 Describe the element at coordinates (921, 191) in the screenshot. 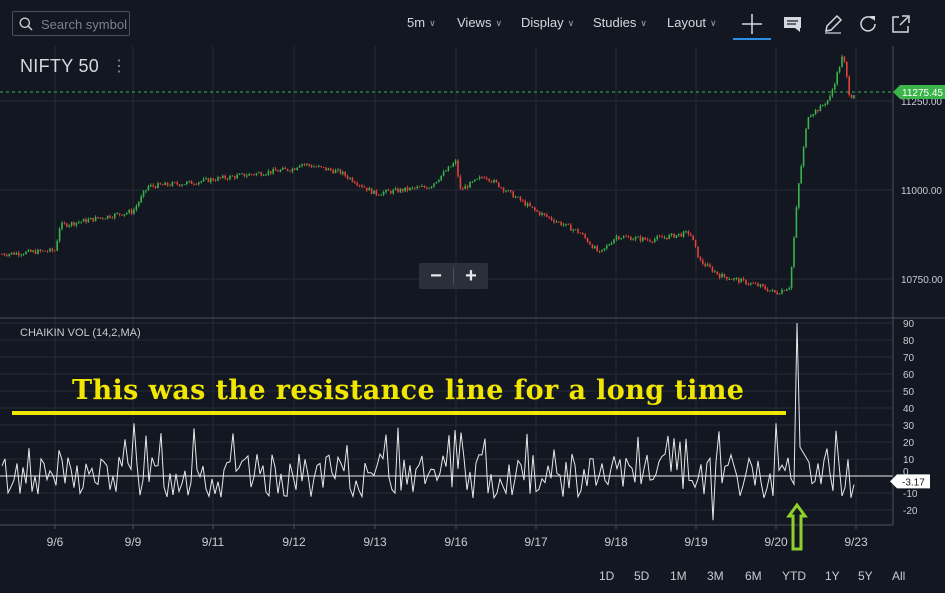

I see `y-tick-label: 11000.00` at that location.